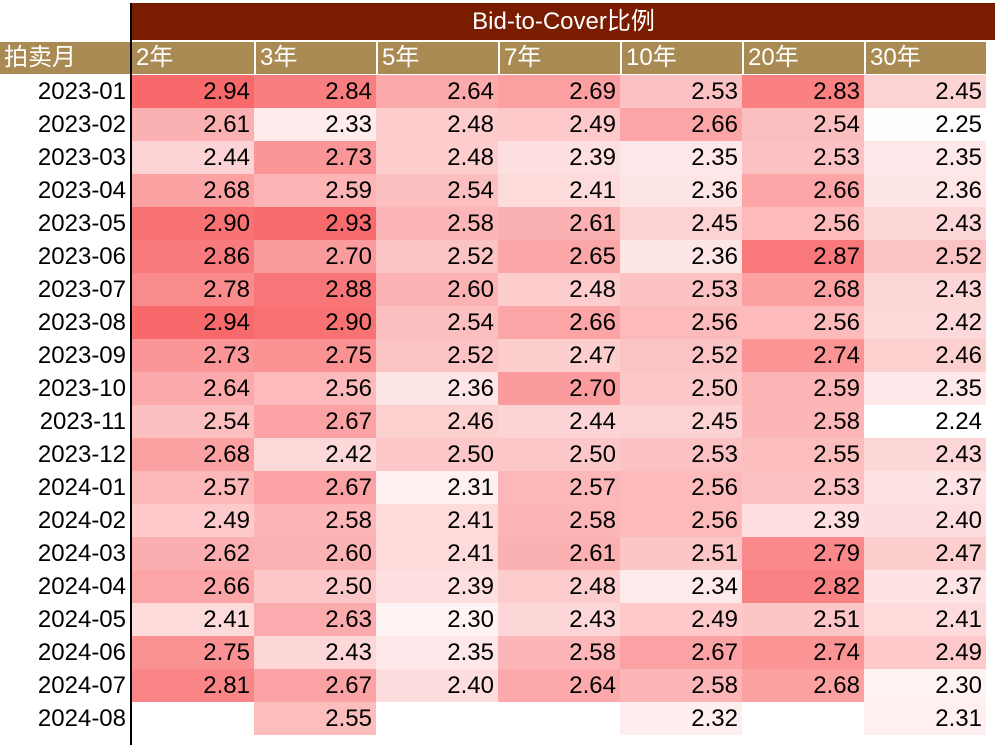 Image resolution: width=995 pixels, height=745 pixels. What do you see at coordinates (925, 718) in the screenshot?
I see `heatmap-cell: 2.31` at bounding box center [925, 718].